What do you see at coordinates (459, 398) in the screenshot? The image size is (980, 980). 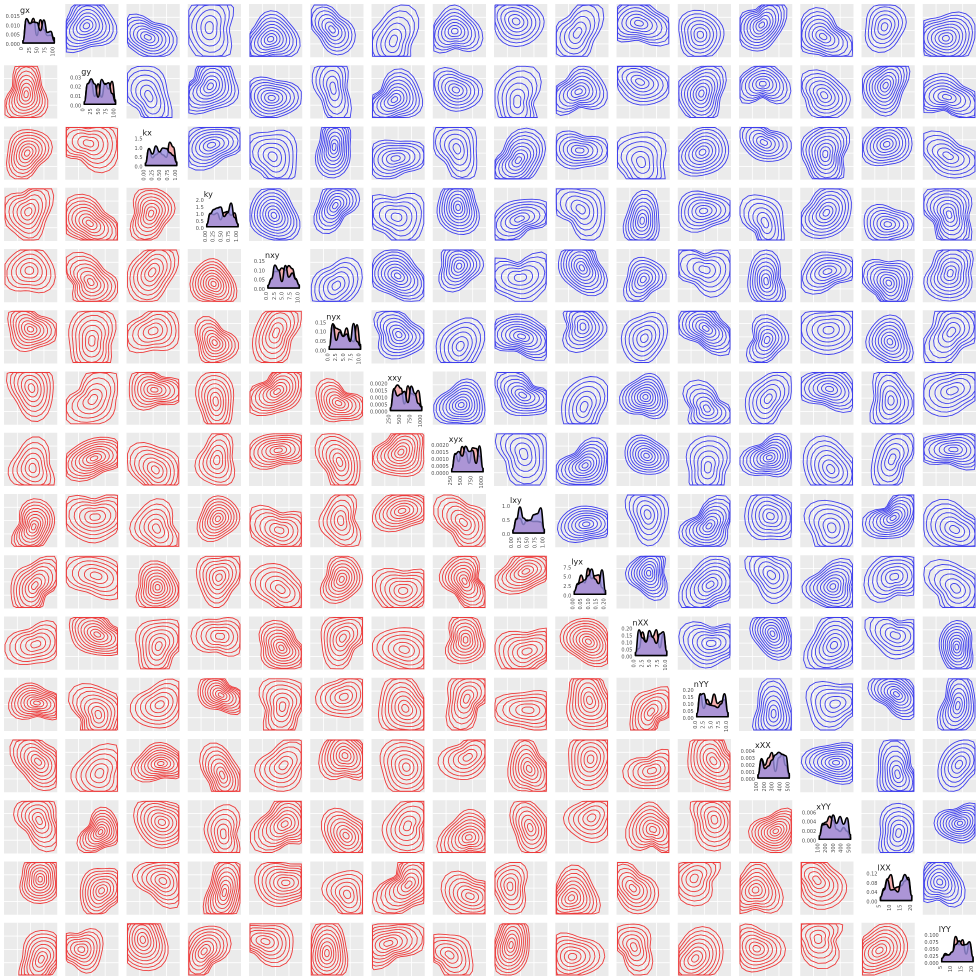 I see `panel-xxy-xyx` at bounding box center [459, 398].